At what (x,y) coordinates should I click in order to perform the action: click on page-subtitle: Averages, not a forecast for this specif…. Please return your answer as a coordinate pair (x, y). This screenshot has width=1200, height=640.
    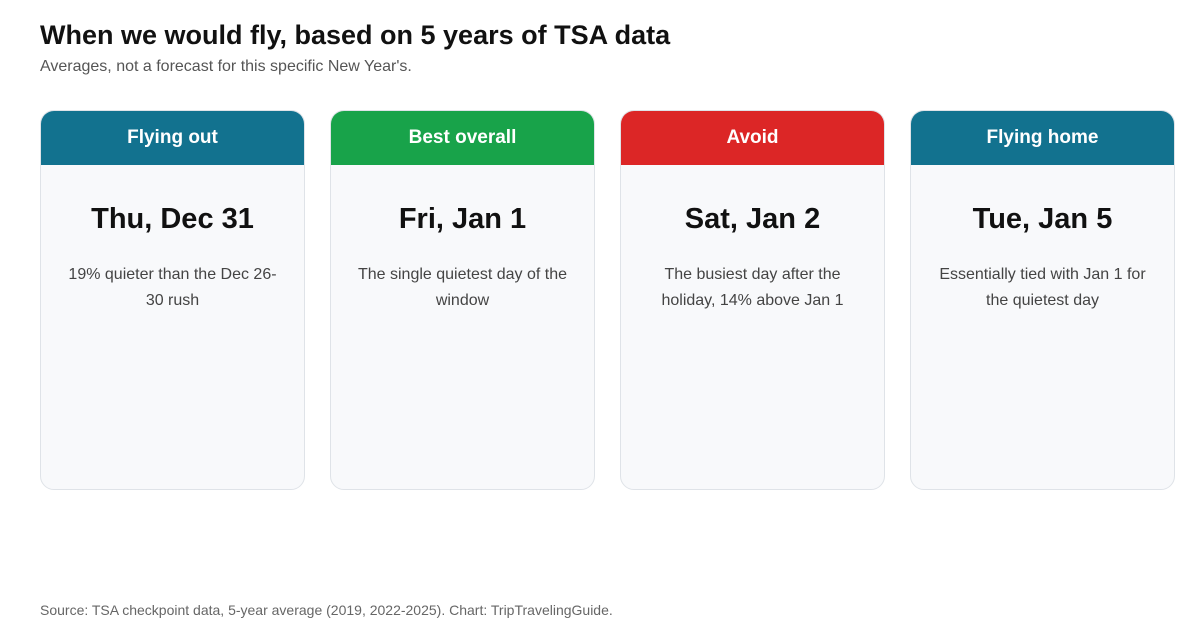
    Looking at the image, I should click on (226, 66).